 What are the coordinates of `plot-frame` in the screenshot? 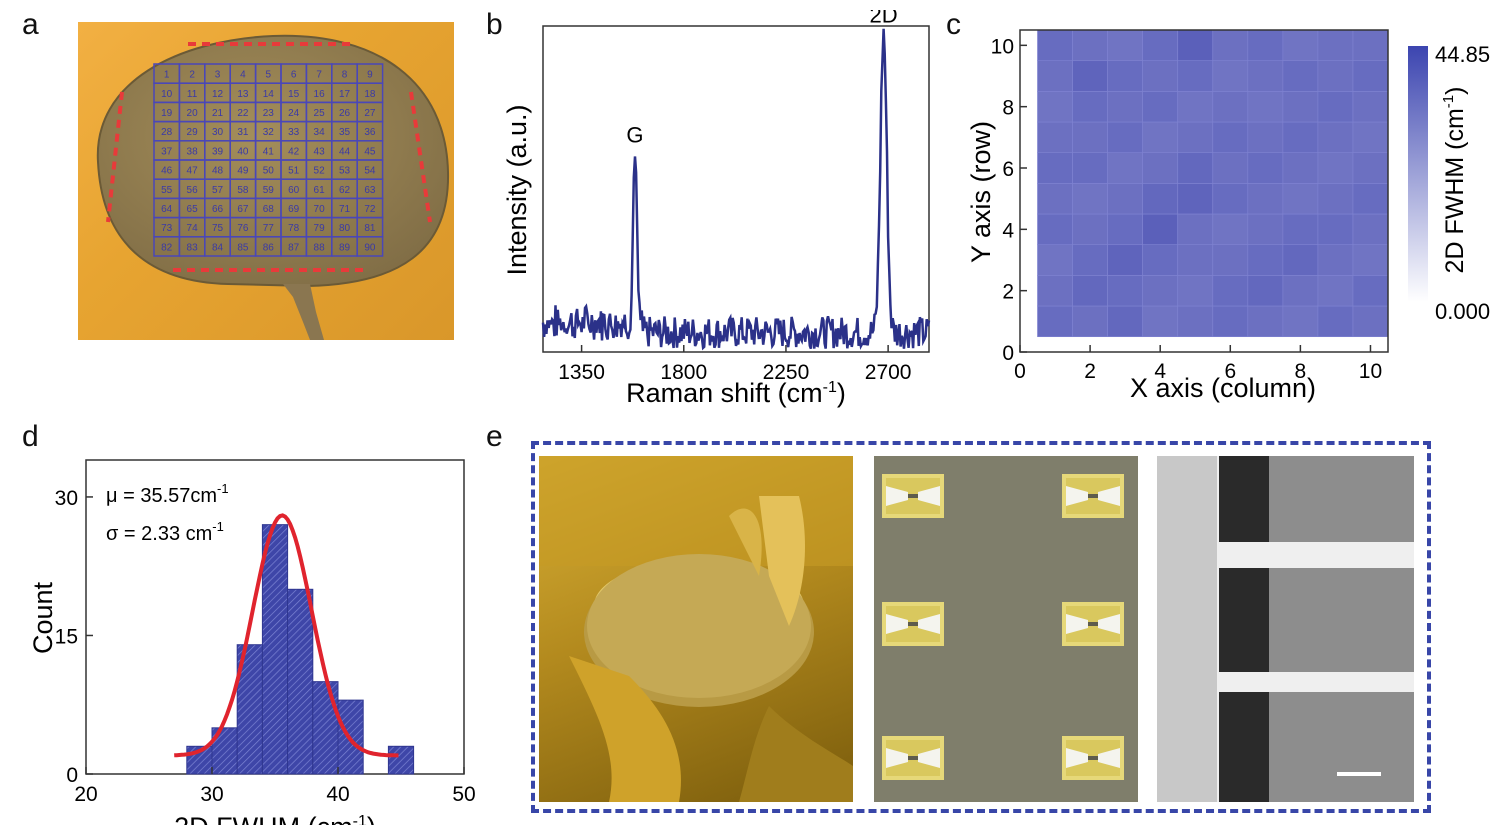 It's located at (736, 189).